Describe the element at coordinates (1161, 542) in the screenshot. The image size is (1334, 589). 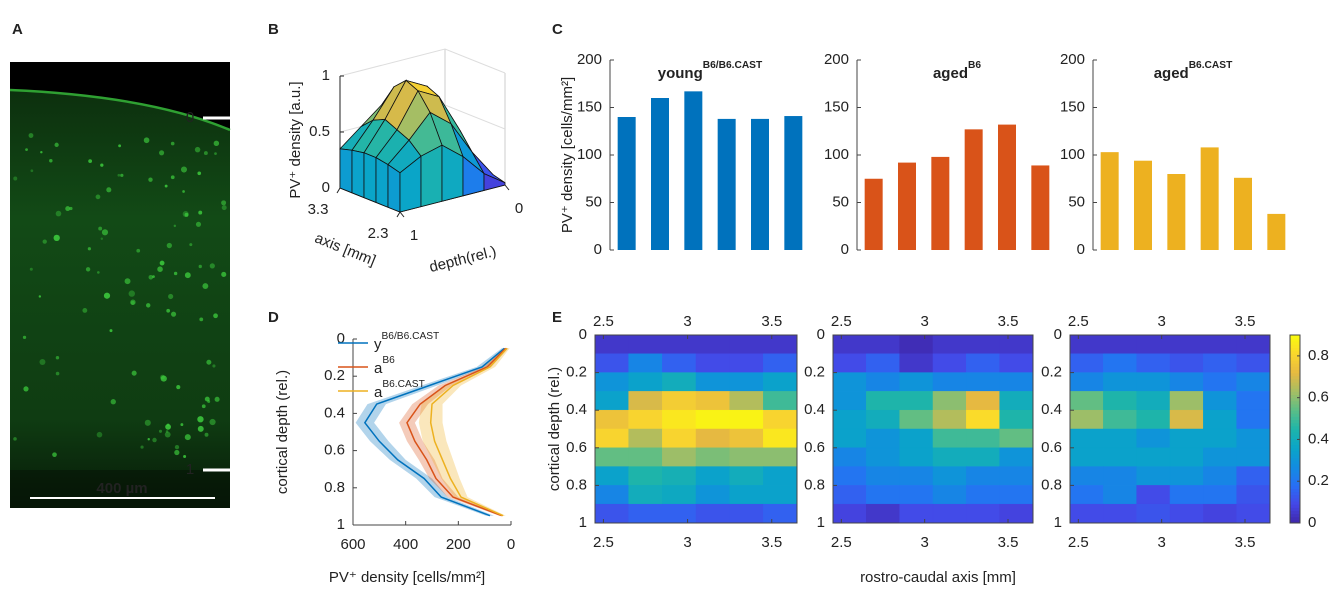
I see `x-tick-label: 3` at that location.